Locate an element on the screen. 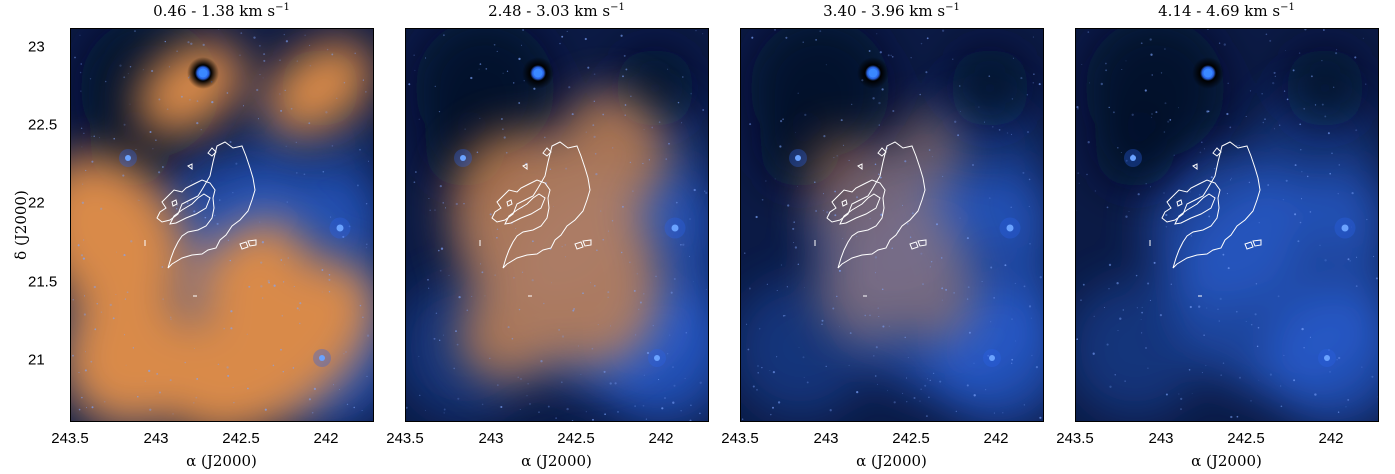  panel-title-3: 3.40 - 3.96 km s−1 is located at coordinates (891, 11).